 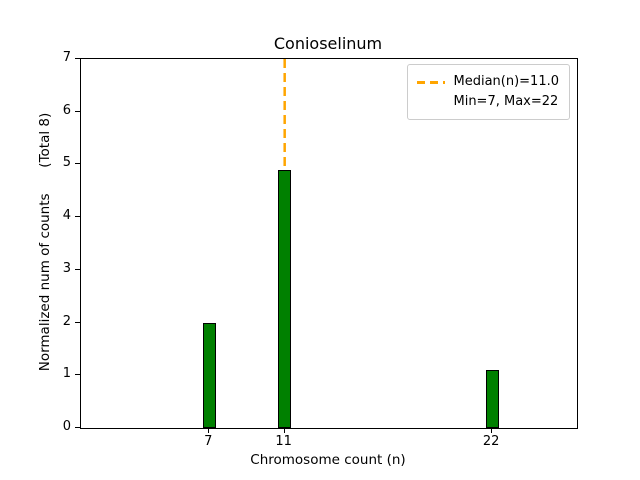 I want to click on y-tick-label: 7, so click(x=66, y=57).